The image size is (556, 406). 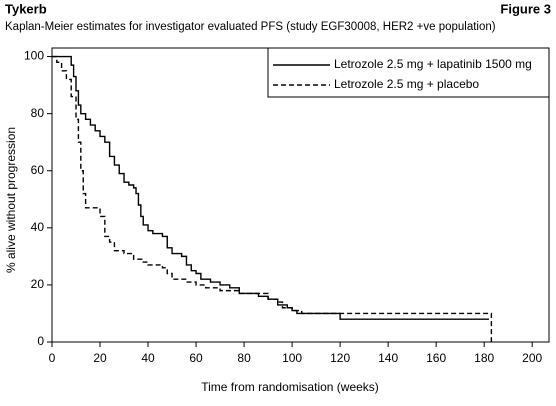 What do you see at coordinates (38, 170) in the screenshot?
I see `y-tick-label: 60` at bounding box center [38, 170].